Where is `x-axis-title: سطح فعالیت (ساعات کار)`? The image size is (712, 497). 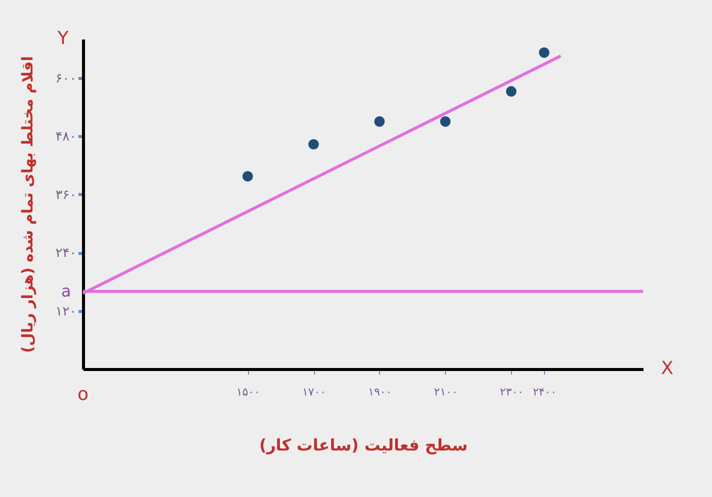
x-axis-title: سطح فعالیت (ساعات کار) is located at coordinates (363, 445).